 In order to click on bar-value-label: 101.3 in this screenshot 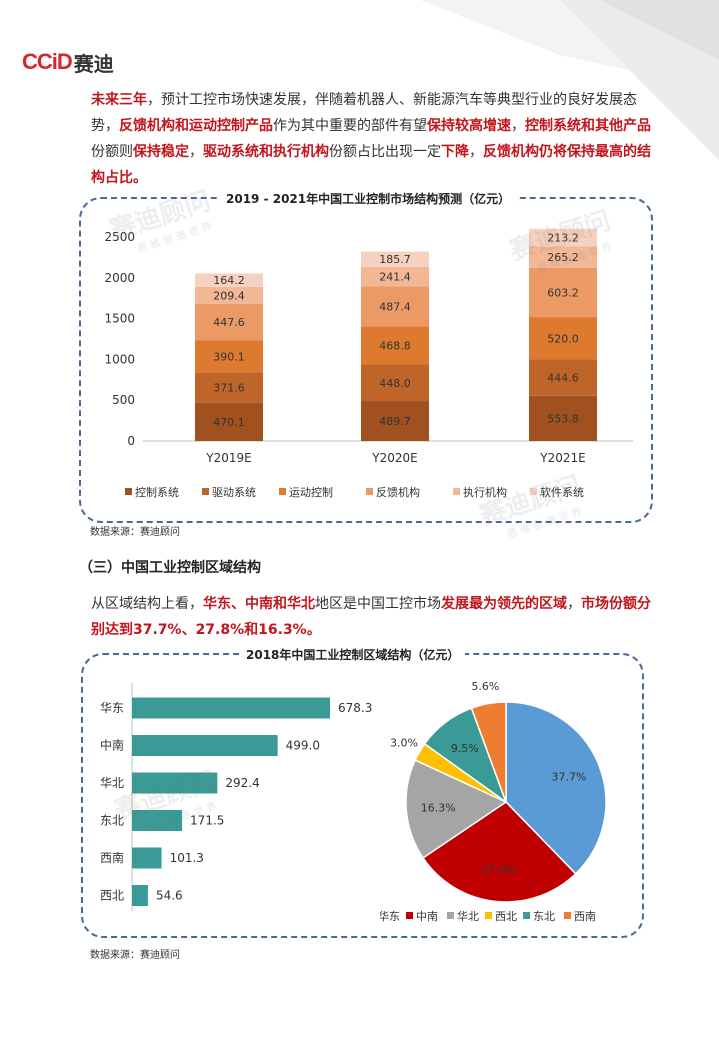, I will do `click(187, 858)`.